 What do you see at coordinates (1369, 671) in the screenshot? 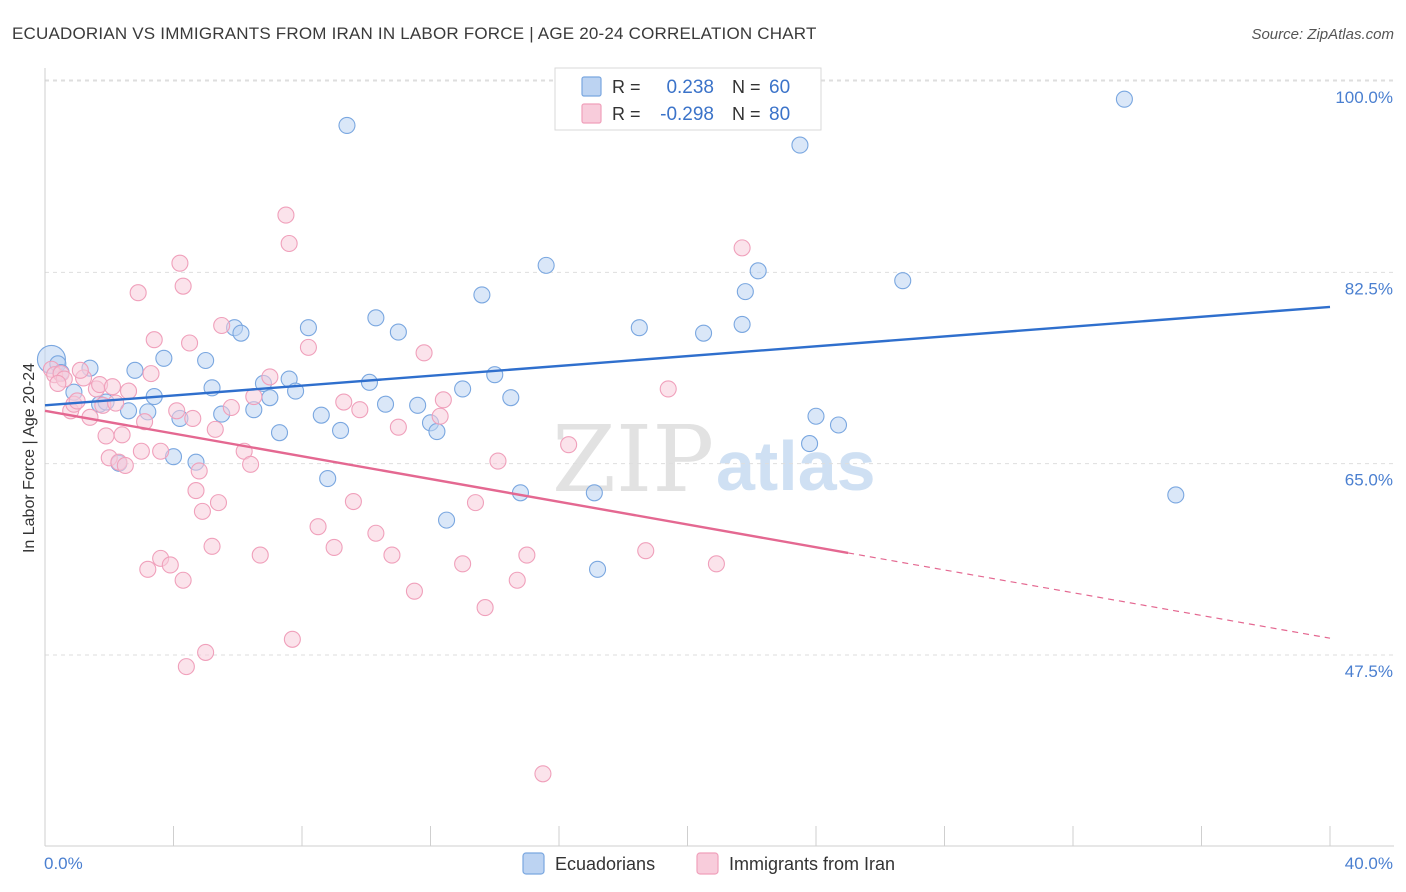
I see `y-tick-label-3: 47.5%` at bounding box center [1369, 671].